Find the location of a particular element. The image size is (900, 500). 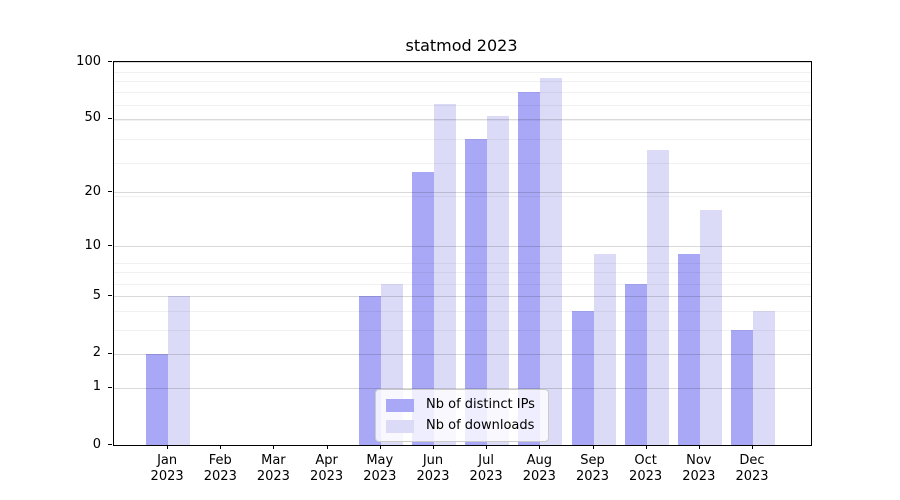

chart-title: statmod 2023 is located at coordinates (461, 45).